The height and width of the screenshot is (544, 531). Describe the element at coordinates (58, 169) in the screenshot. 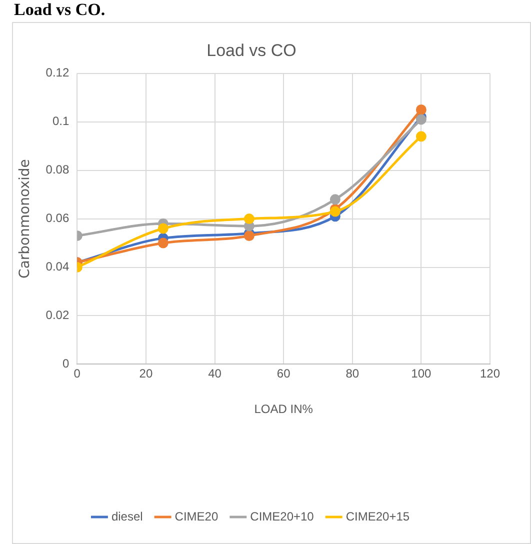

I see `y-tick-label: 0.08` at that location.